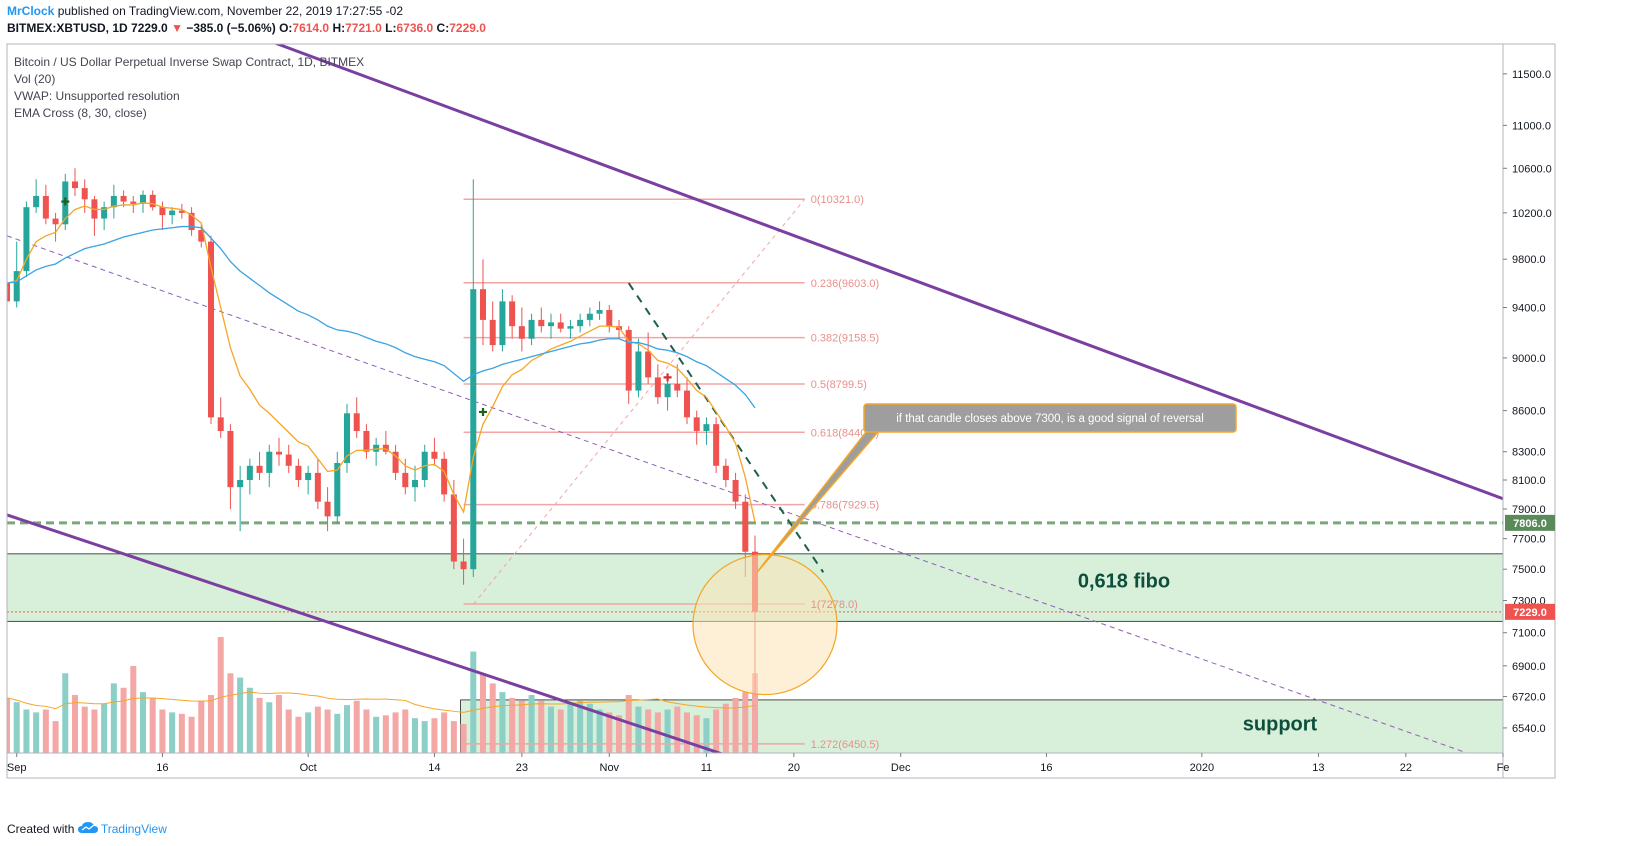 The image size is (1627, 846). What do you see at coordinates (522, 768) in the screenshot?
I see `x-tick-label: 23` at bounding box center [522, 768].